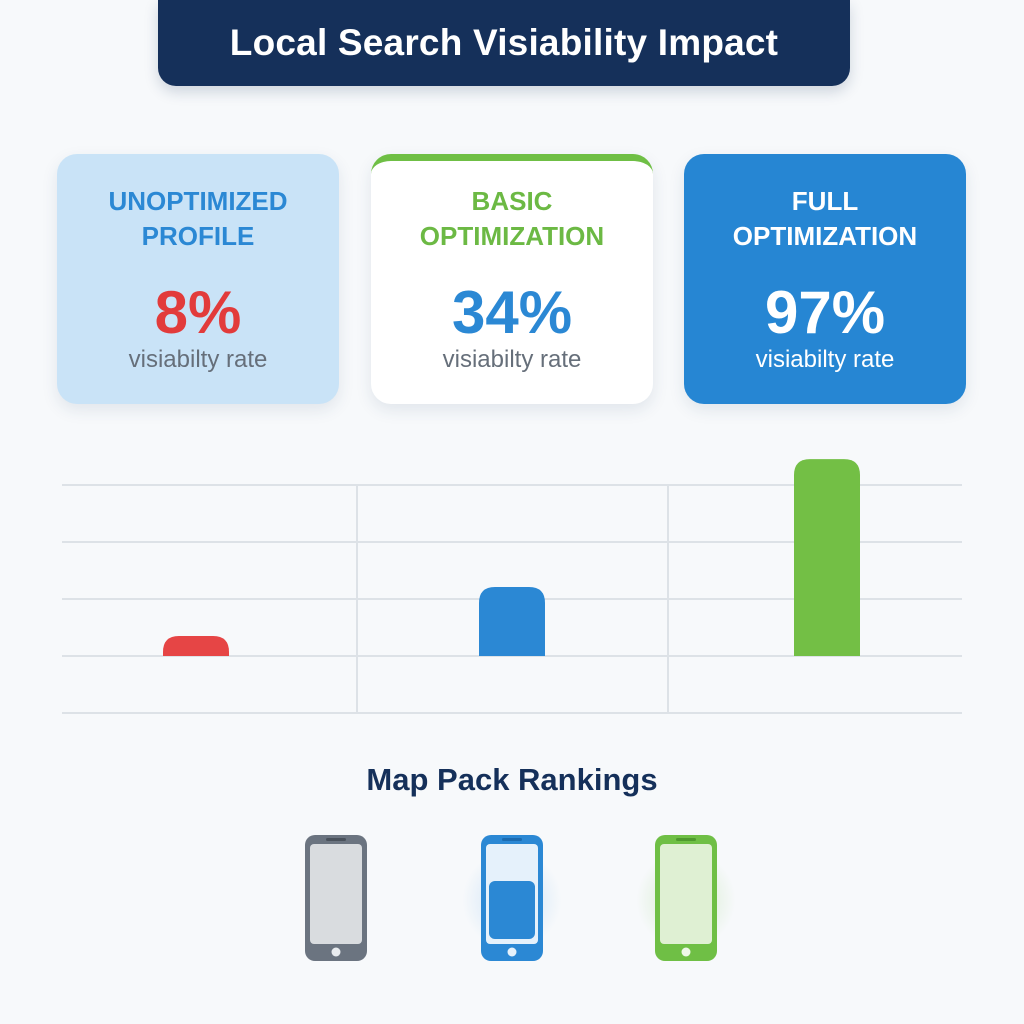  What do you see at coordinates (512, 779) in the screenshot?
I see `map-pack-title: Map Pack Rankings` at bounding box center [512, 779].